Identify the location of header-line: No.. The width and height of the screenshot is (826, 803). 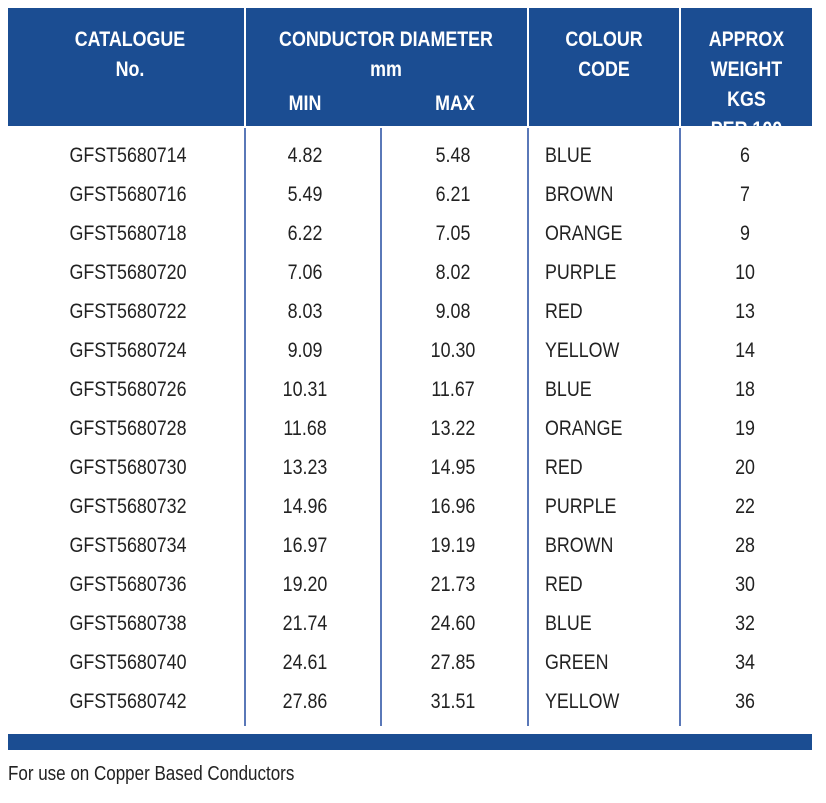
(130, 69).